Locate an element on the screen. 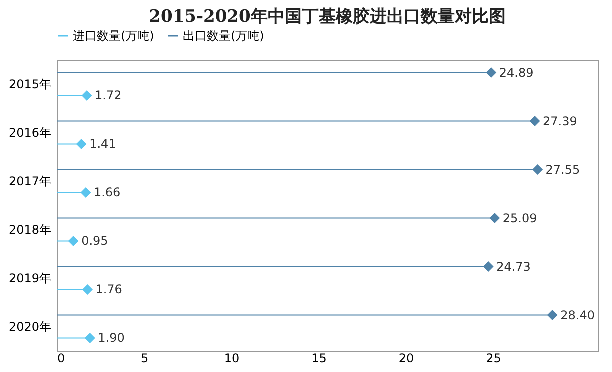  chart-title: 2015-2020年中国丁基橡胶进出口数量对比图 is located at coordinates (327, 17).